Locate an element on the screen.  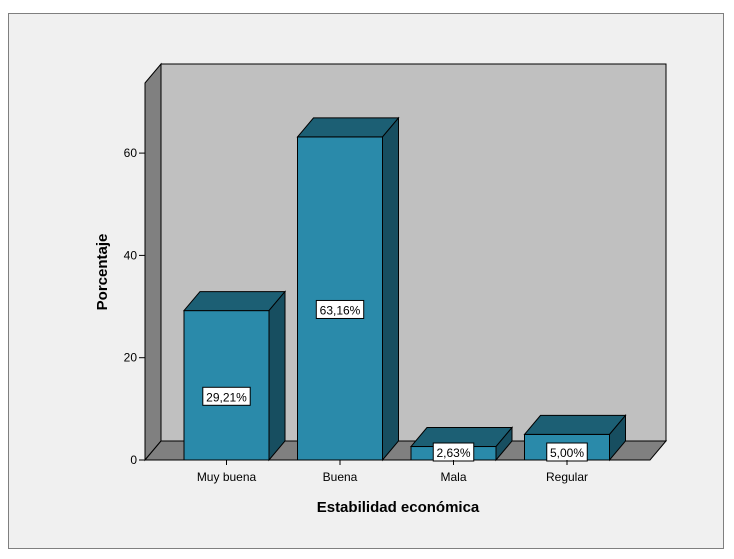
data-label: 63,16% is located at coordinates (340, 310).